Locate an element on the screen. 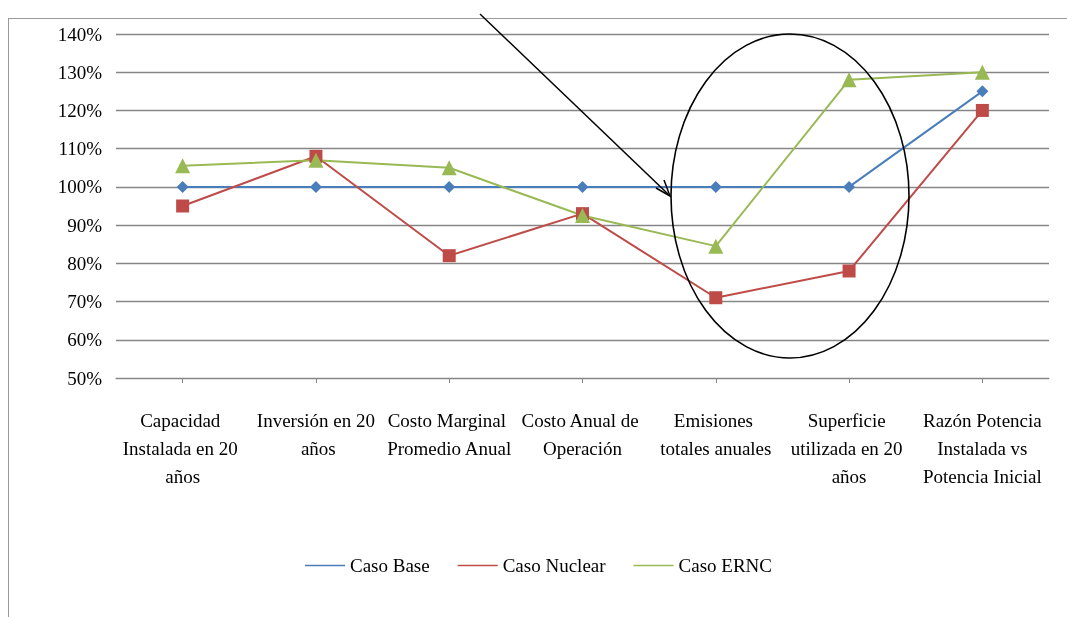  x-tick-label: Superficie utilizada en 20 años is located at coordinates (849, 448).